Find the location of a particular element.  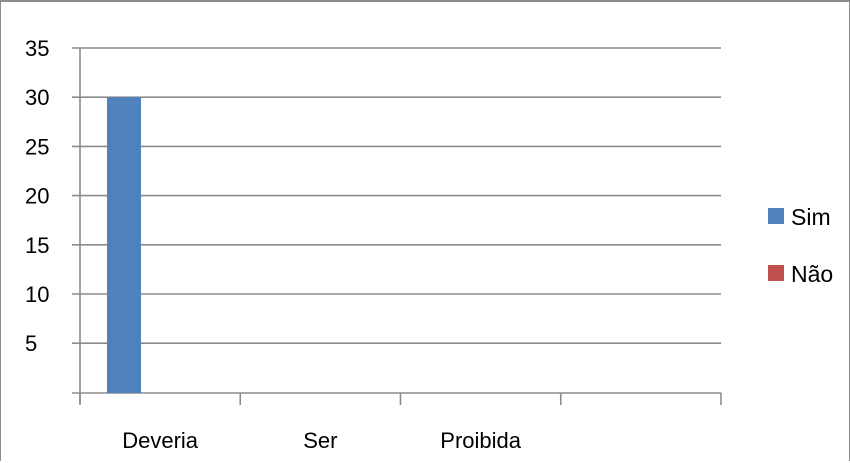

y-tick-label: 25 is located at coordinates (37, 146).